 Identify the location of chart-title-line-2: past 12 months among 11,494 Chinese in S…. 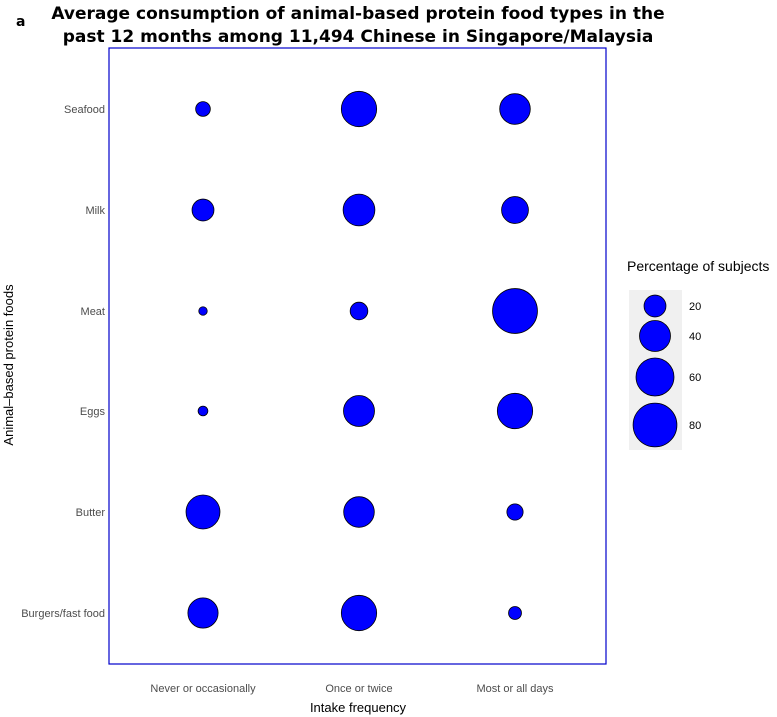
(358, 37).